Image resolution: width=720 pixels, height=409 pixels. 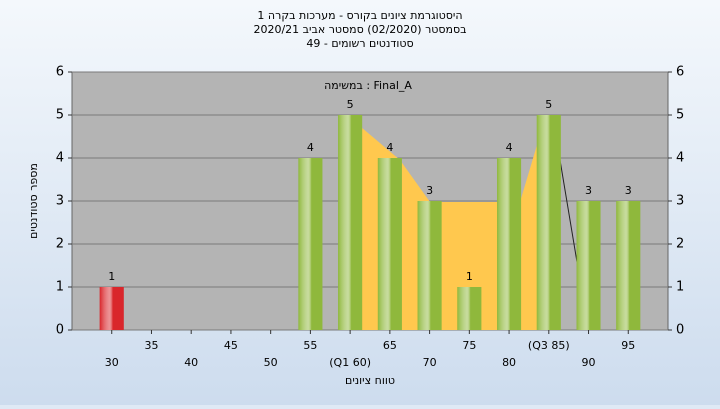 I want to click on x-tick-label: 35, so click(x=151, y=345).